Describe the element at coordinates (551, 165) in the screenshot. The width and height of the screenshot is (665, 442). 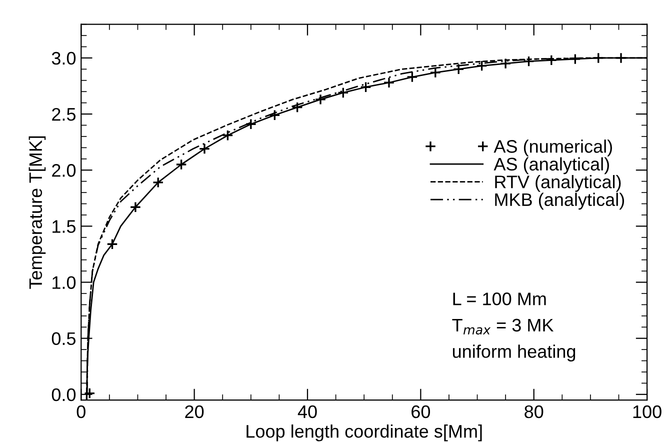
I see `legend-label: AS (analytical)` at that location.